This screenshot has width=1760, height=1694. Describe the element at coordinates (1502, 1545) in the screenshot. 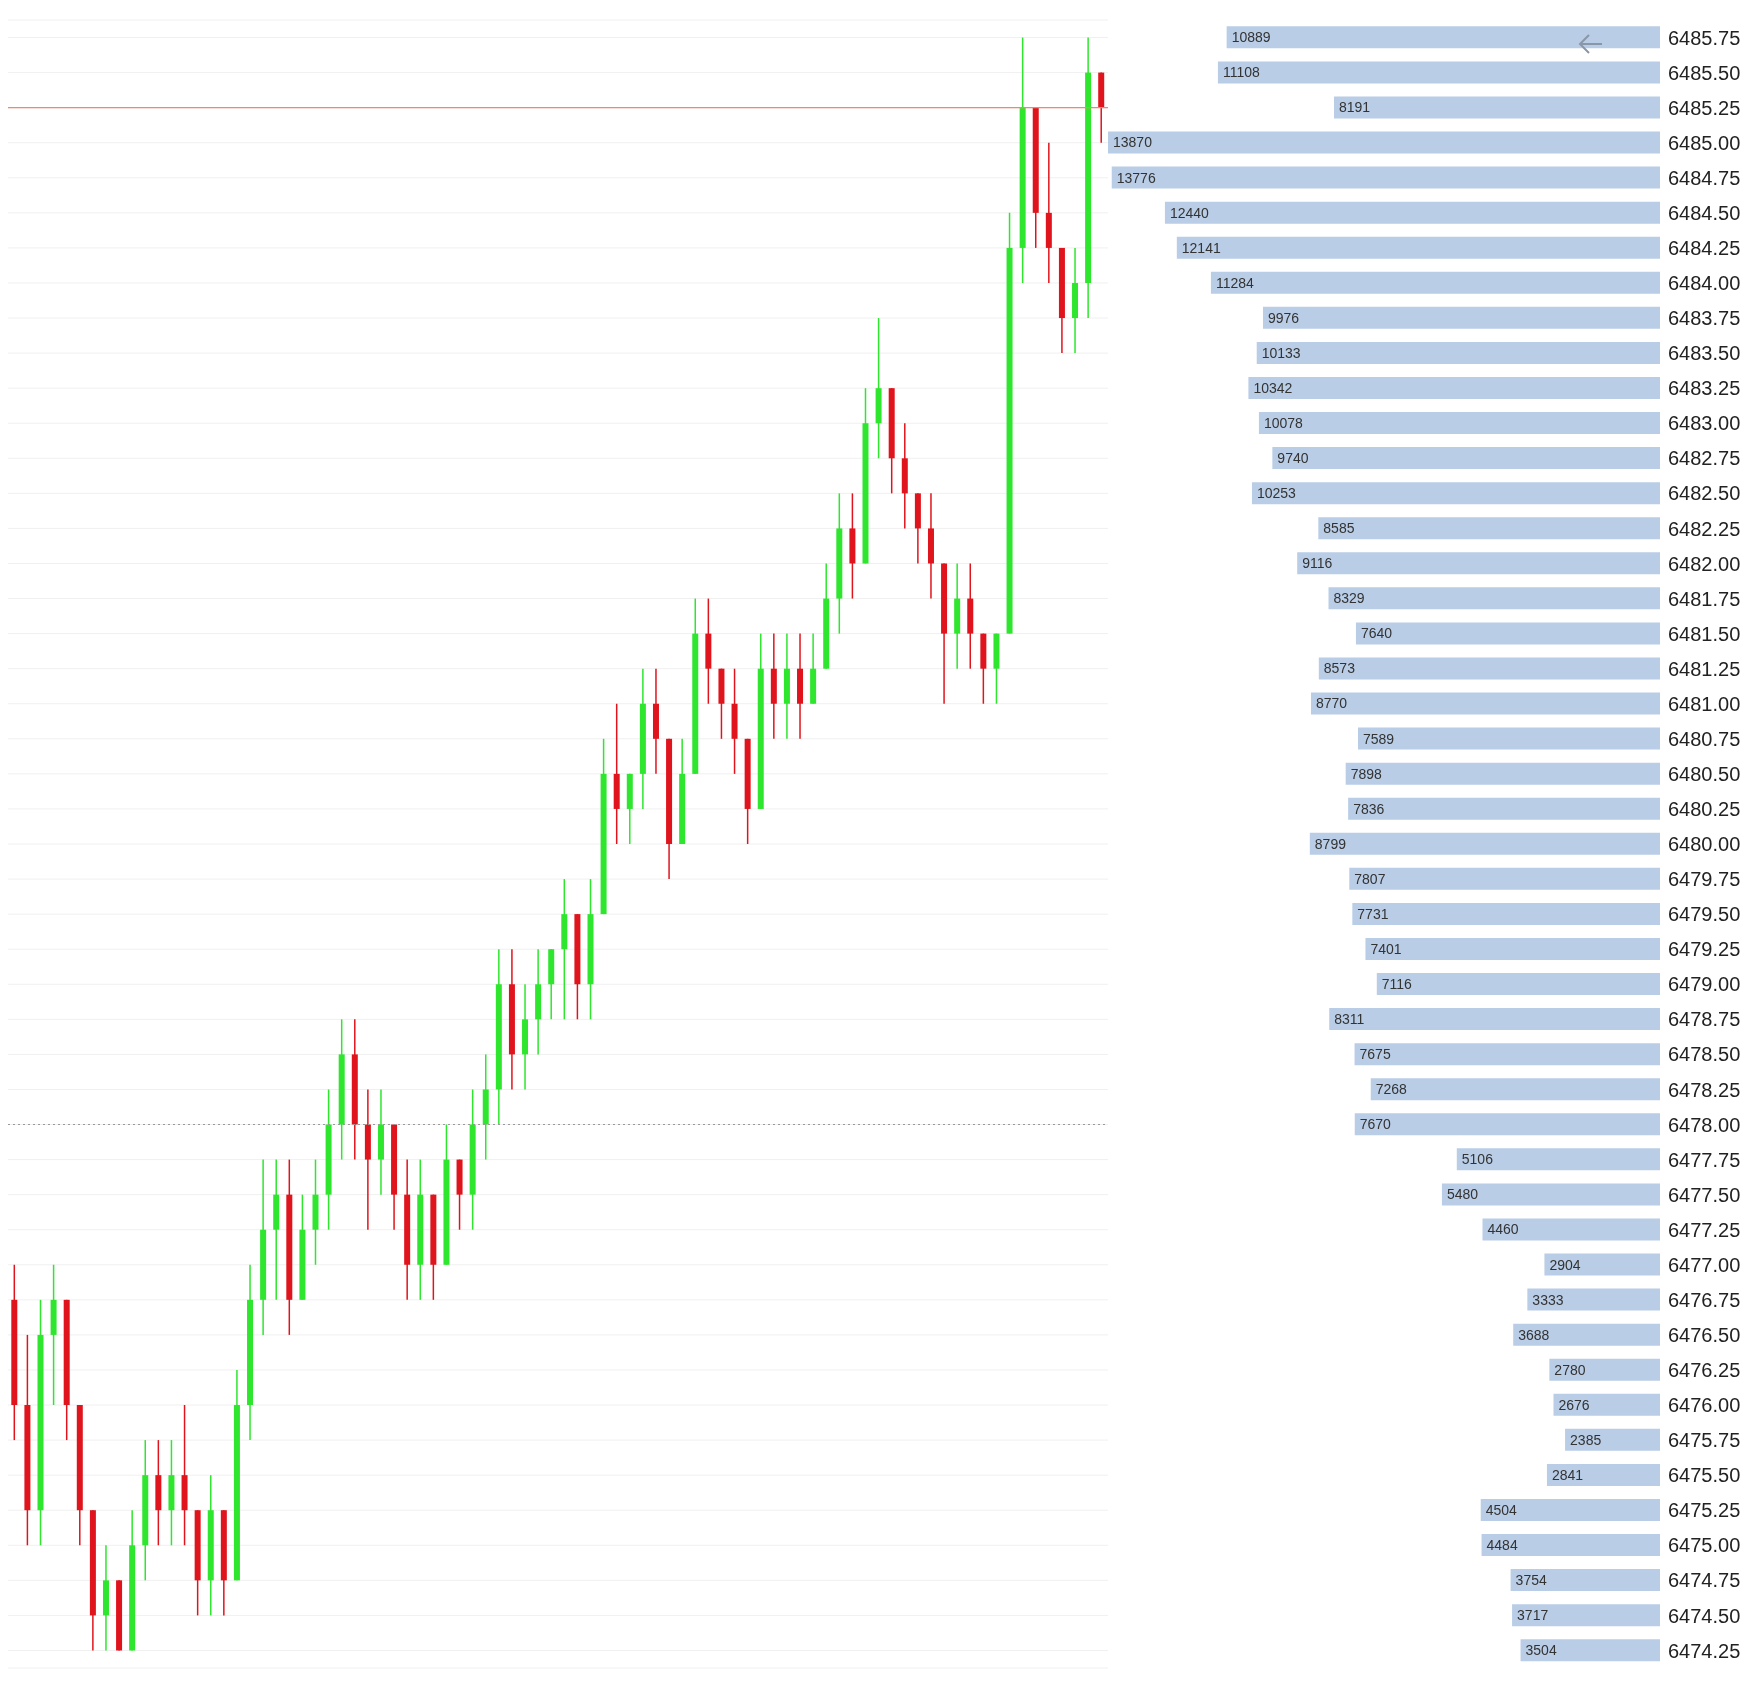

I see `data-label: 4484` at that location.